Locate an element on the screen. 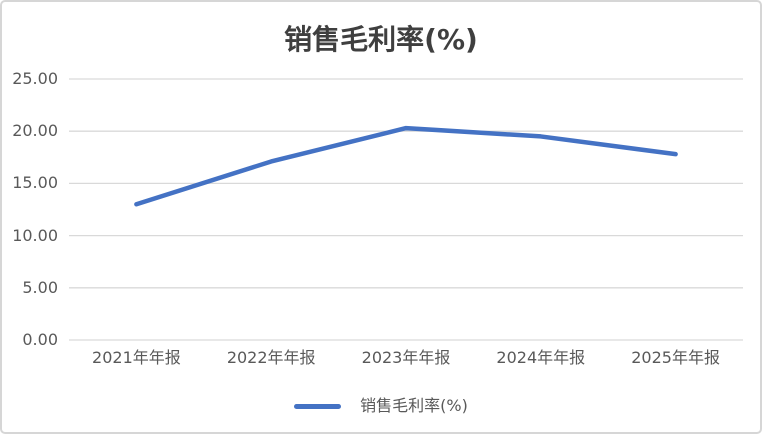 The image size is (762, 434). legend: 销售毛利率(%) is located at coordinates (381, 406).